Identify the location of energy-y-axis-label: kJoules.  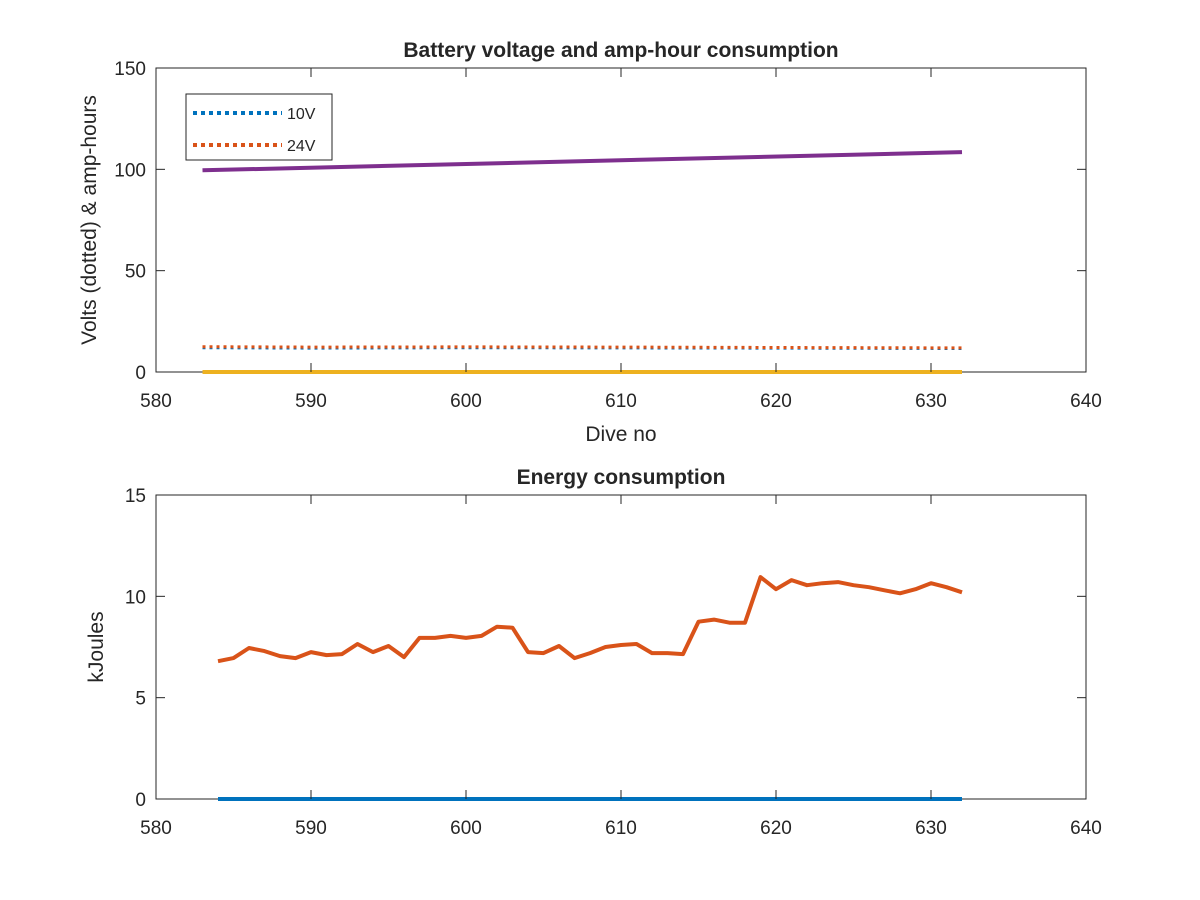
(96, 646).